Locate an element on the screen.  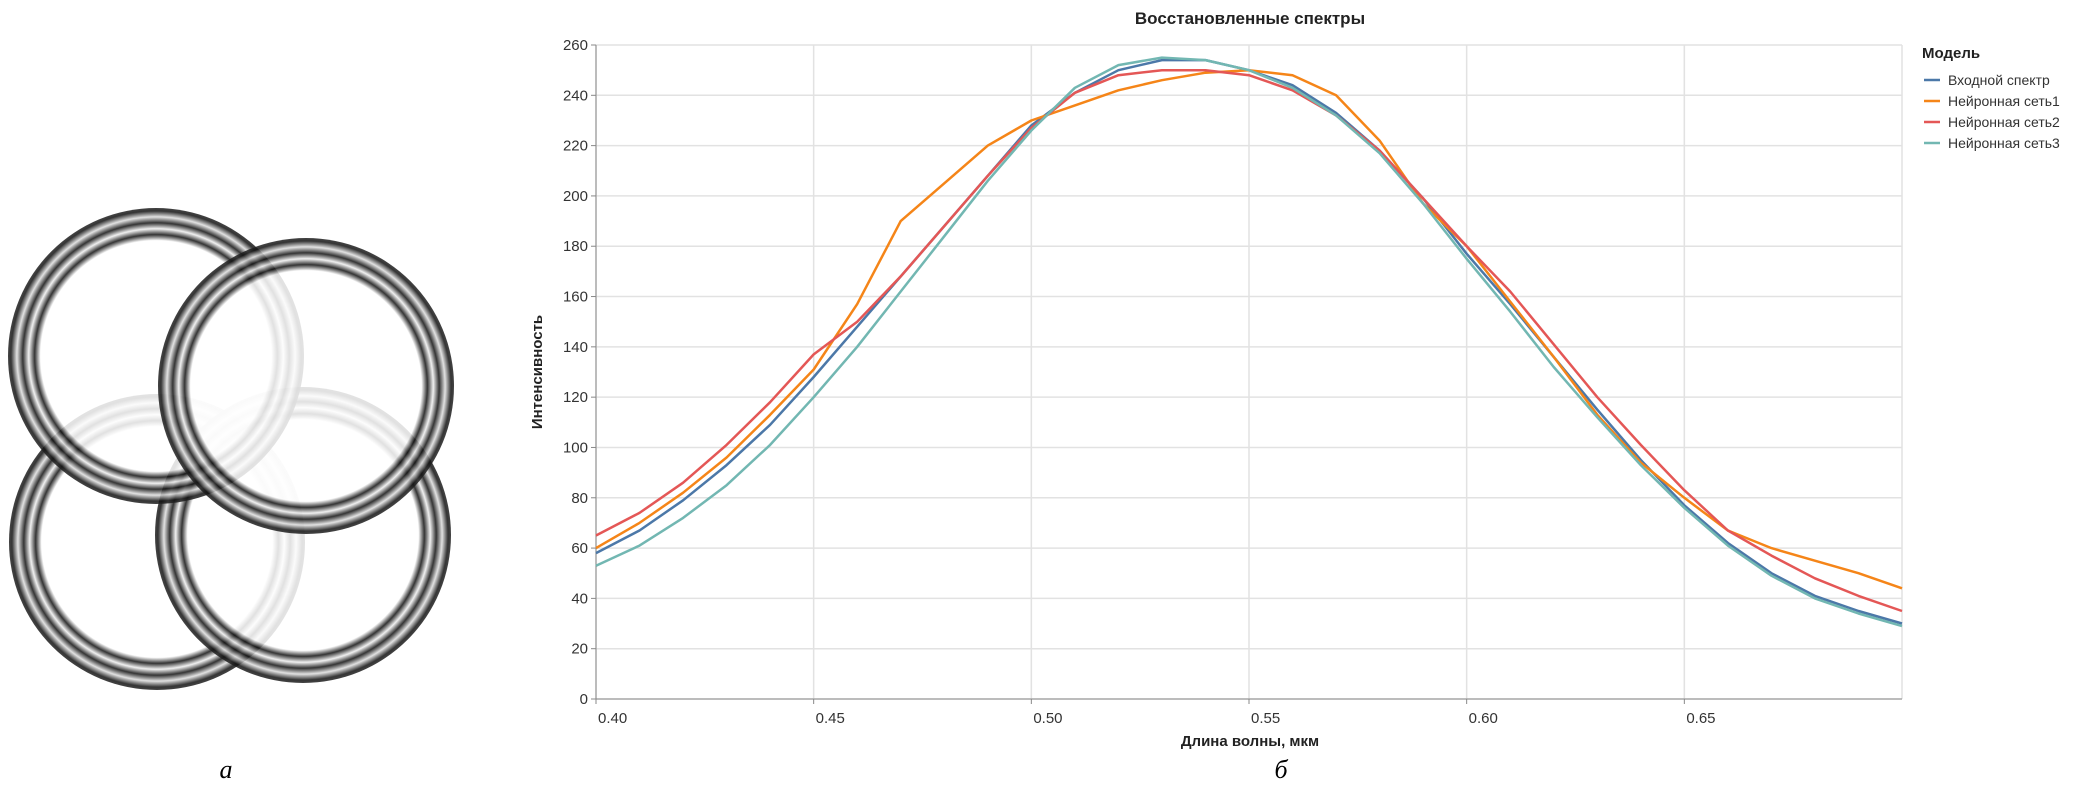
y-axis-label: Интенсивность is located at coordinates (537, 372).